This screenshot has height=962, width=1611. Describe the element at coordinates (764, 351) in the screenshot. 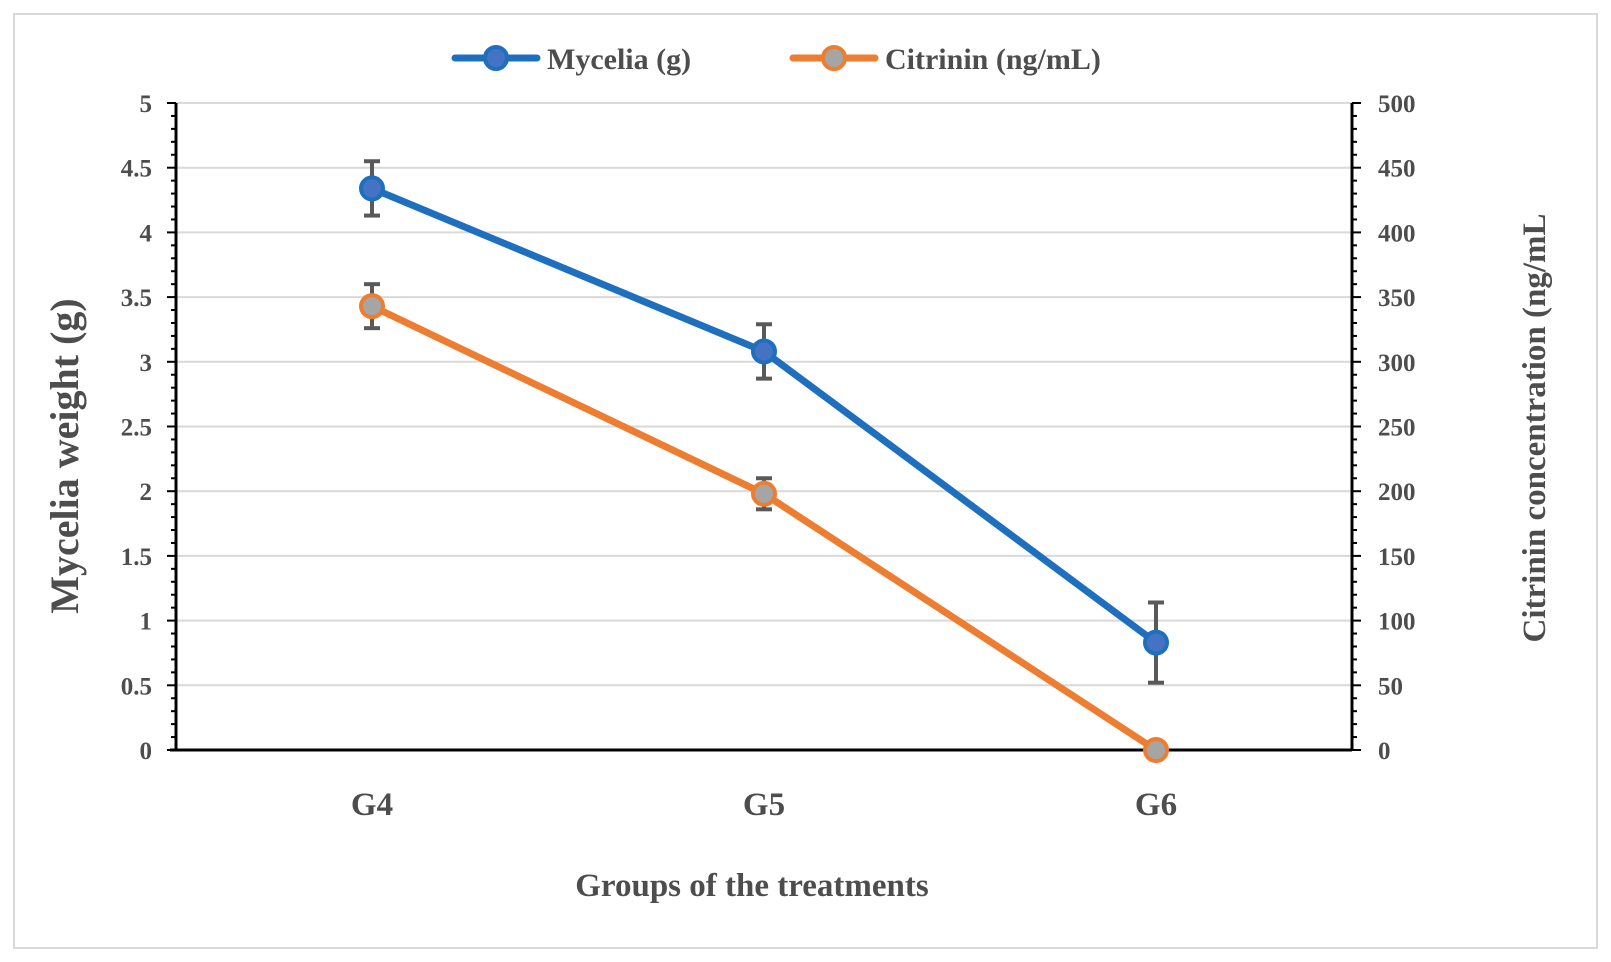

I see `point-mycelia-g5` at that location.